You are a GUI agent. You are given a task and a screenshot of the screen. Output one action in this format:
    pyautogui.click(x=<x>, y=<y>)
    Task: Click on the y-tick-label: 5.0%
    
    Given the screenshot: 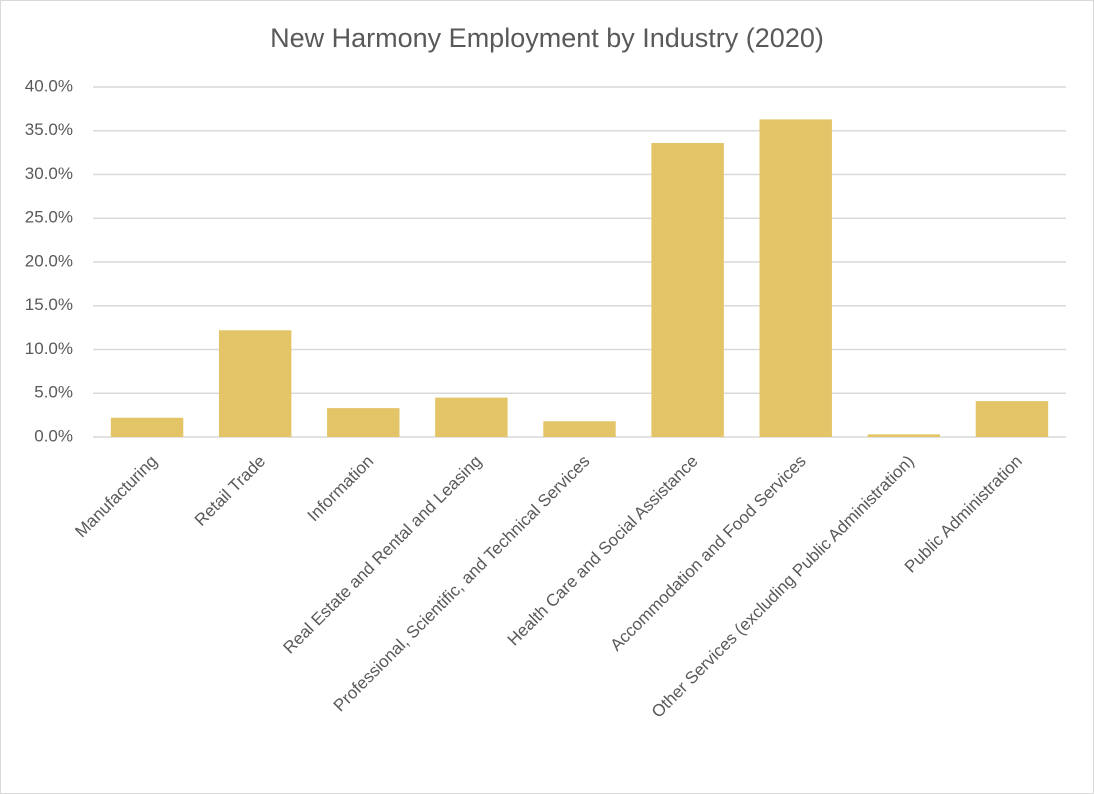 What is the action you would take?
    pyautogui.click(x=53, y=392)
    